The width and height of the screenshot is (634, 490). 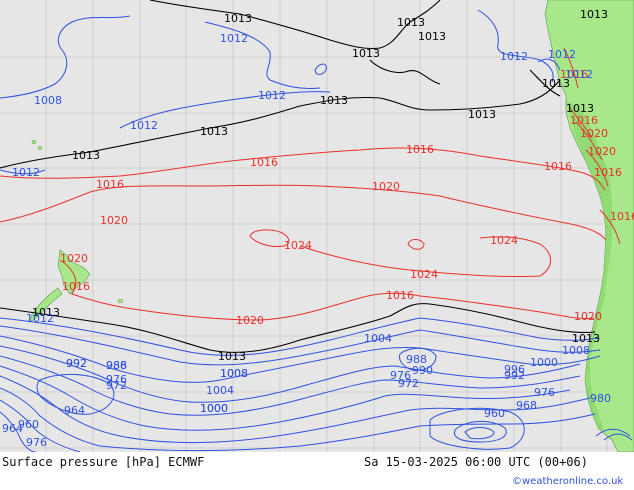 I want to click on isobar-label: 990, so click(x=422, y=370).